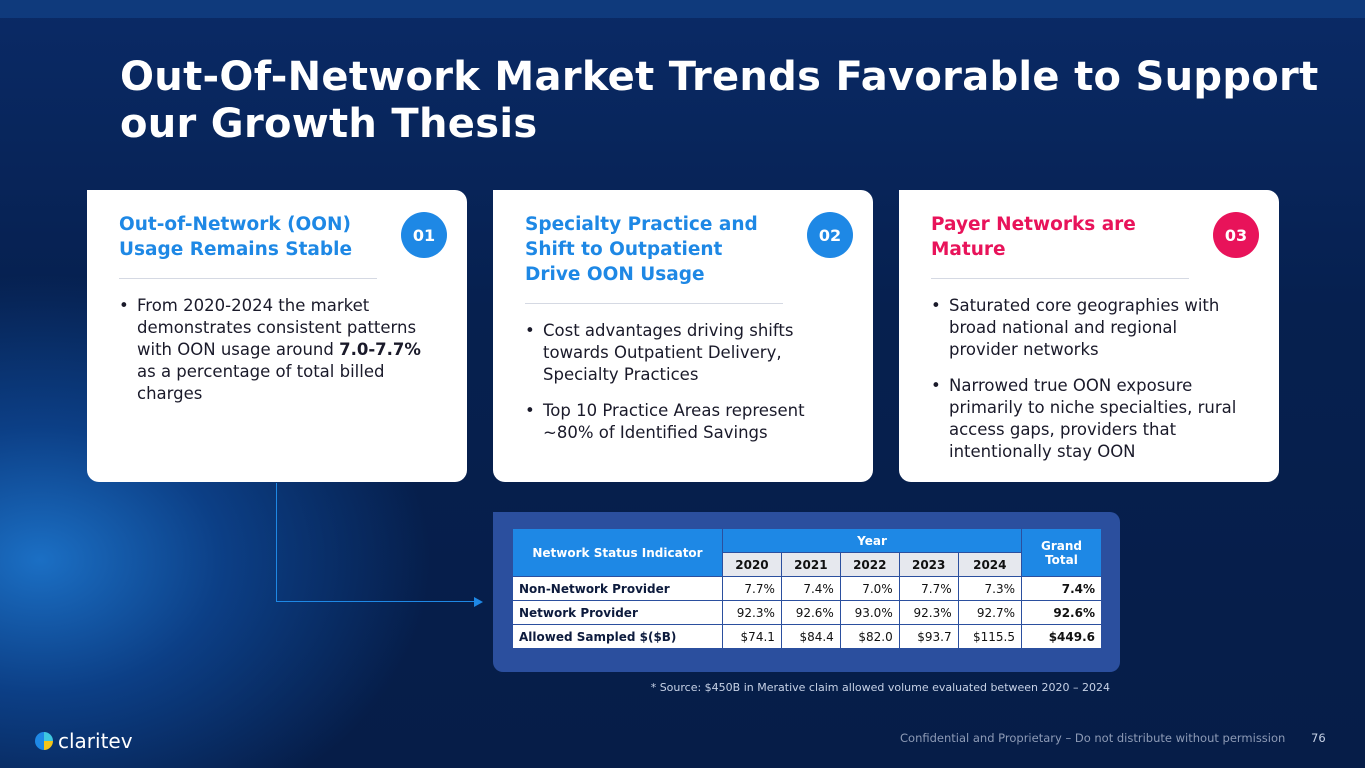 This screenshot has width=1365, height=768. Describe the element at coordinates (990, 612) in the screenshot. I see `cell: 92.7%` at that location.